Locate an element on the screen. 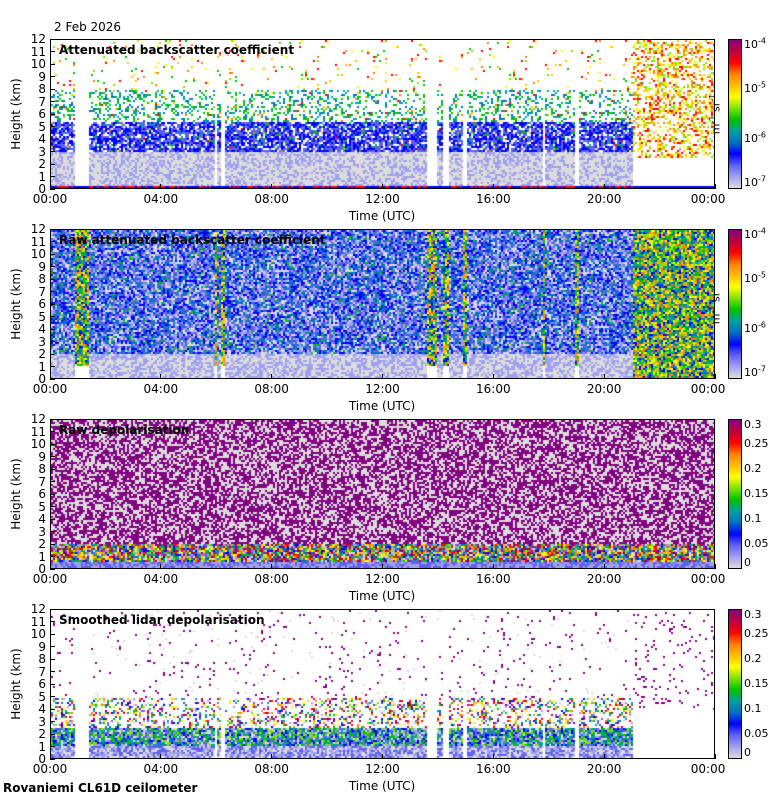 This screenshot has width=780, height=800. station-label: Rovaniemi CL61D ceilometer is located at coordinates (100, 788).